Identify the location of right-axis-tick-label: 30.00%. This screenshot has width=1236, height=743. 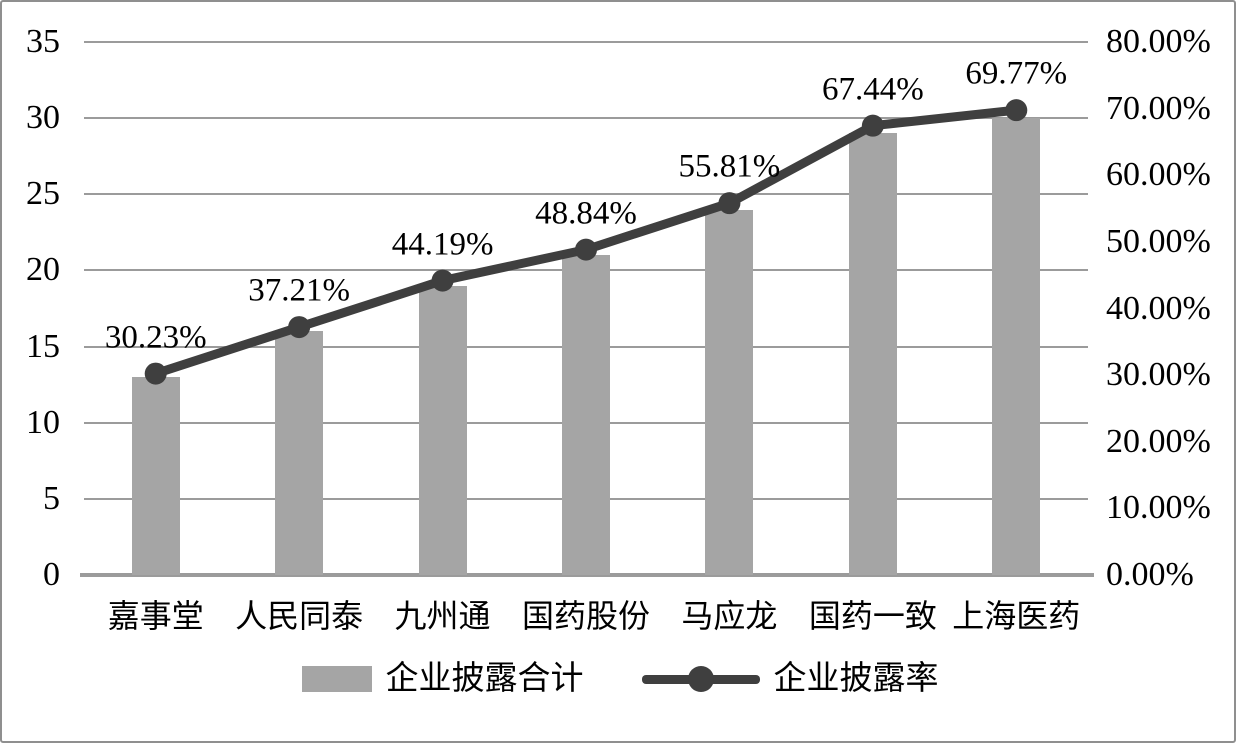
(1158, 375).